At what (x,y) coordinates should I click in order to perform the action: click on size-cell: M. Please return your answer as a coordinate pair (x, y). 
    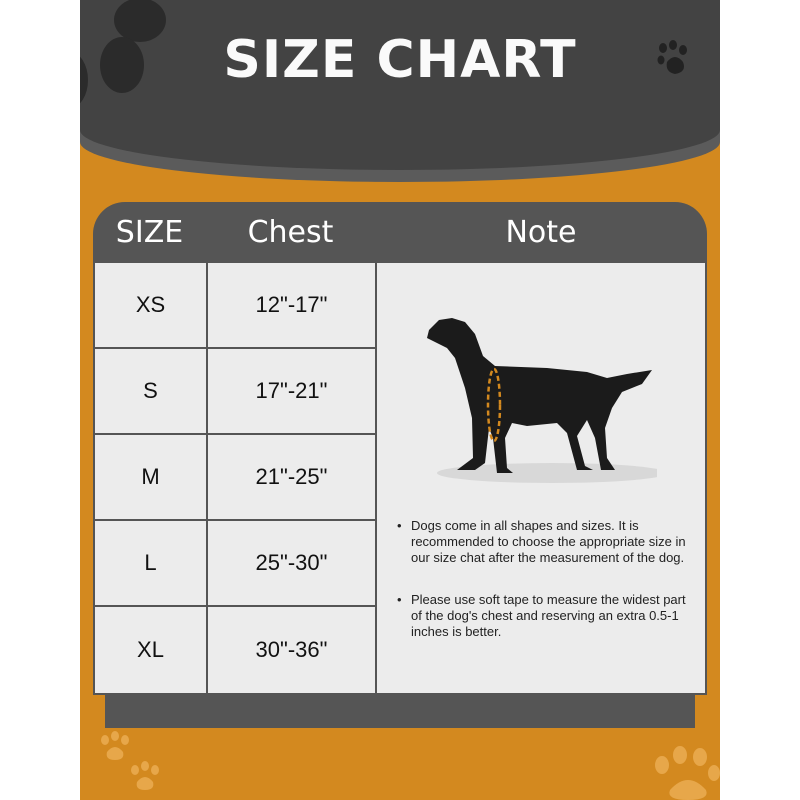
    Looking at the image, I should click on (151, 477).